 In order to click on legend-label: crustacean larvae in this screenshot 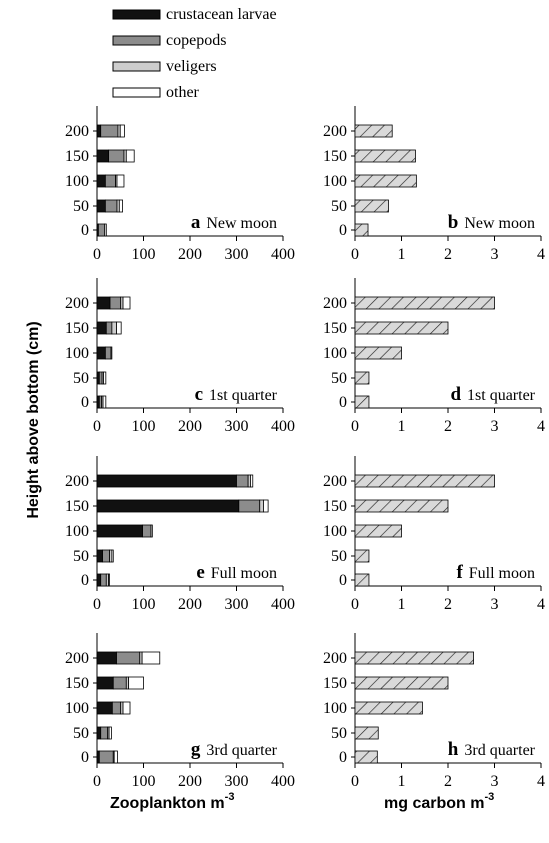, I will do `click(221, 14)`.